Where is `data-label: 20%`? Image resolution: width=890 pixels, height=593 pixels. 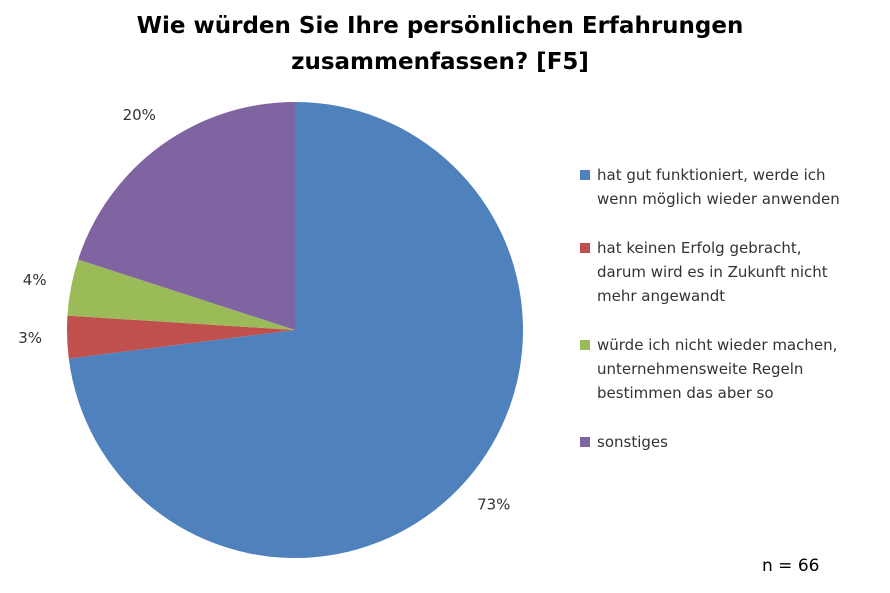
data-label: 20% is located at coordinates (139, 115).